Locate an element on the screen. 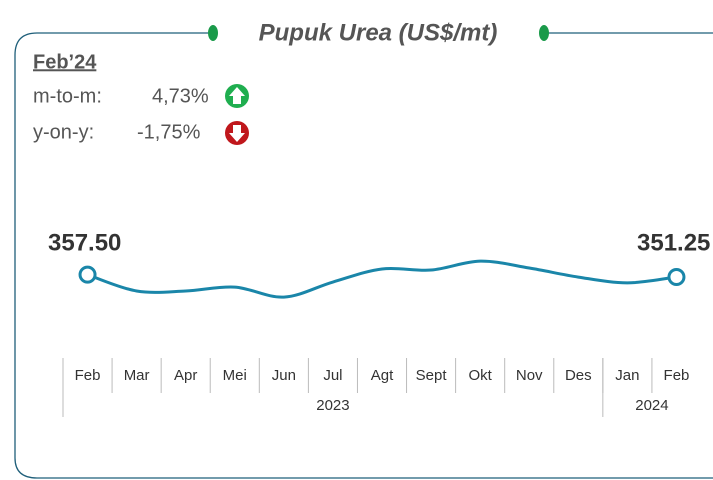 The width and height of the screenshot is (713, 480). x-tick-label: Apr is located at coordinates (185, 375).